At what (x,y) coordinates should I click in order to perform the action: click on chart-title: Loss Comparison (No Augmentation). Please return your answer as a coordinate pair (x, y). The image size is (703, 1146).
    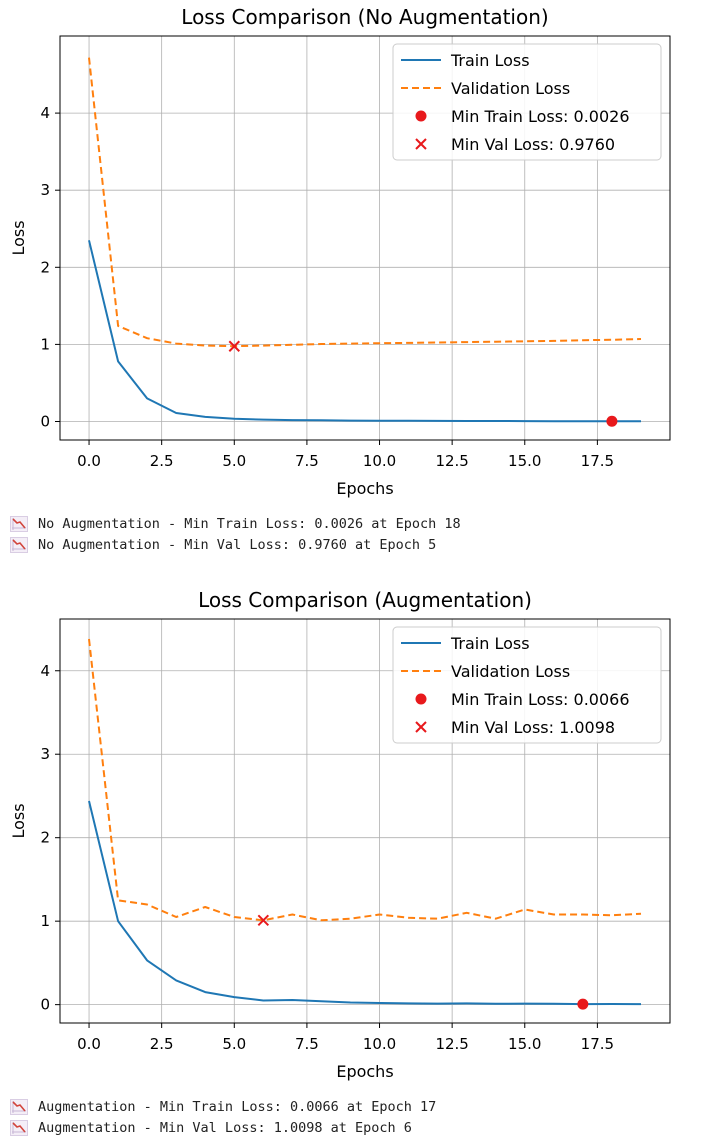
    Looking at the image, I should click on (364, 17).